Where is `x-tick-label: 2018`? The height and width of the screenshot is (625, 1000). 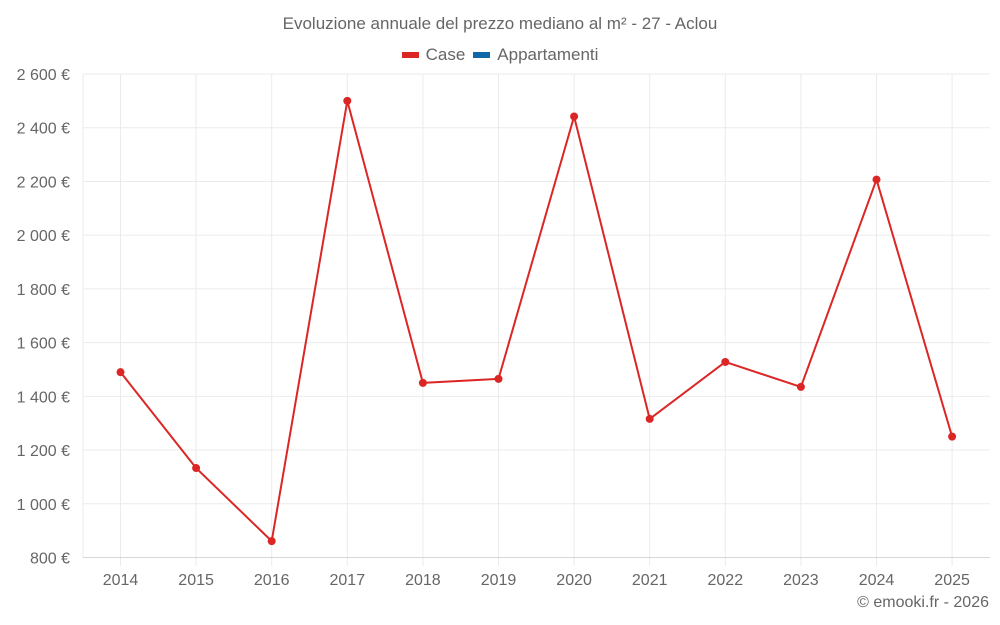 x-tick-label: 2018 is located at coordinates (423, 580).